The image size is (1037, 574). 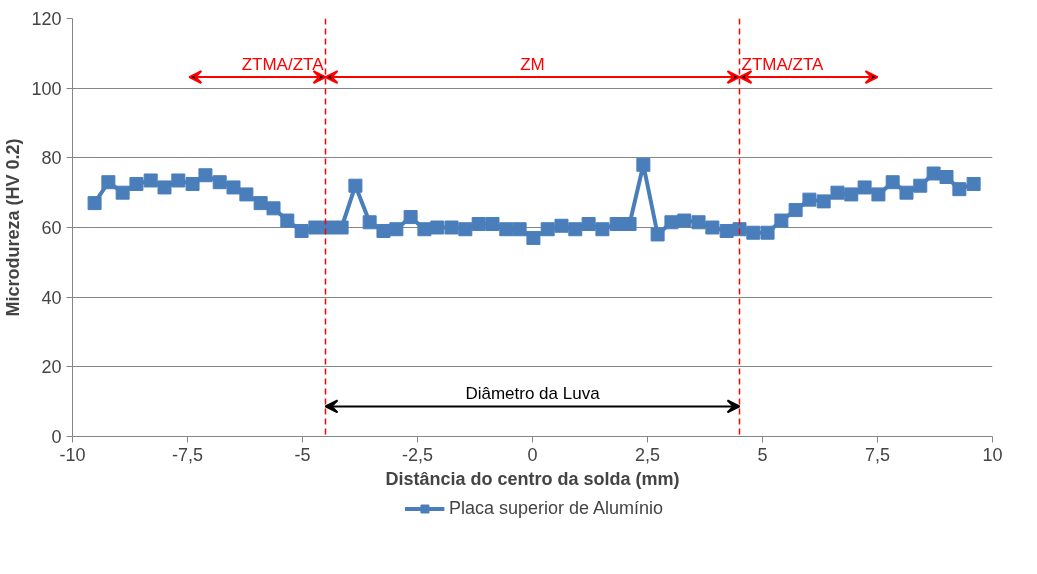 I want to click on x-tick-label: -7,5, so click(x=187, y=454).